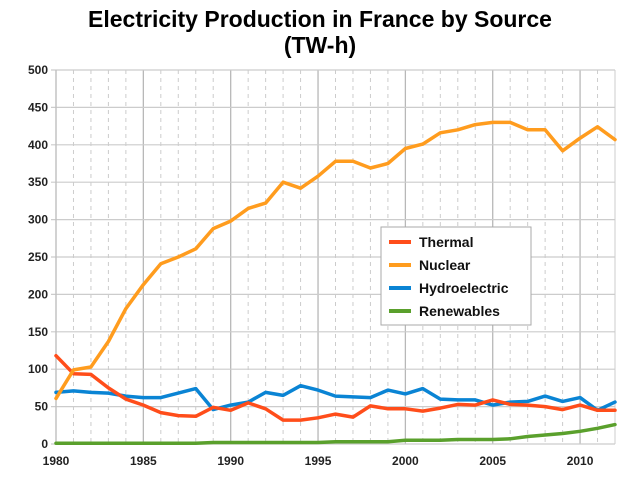 This screenshot has height=490, width=640. I want to click on series-line-renewables, so click(335, 434).